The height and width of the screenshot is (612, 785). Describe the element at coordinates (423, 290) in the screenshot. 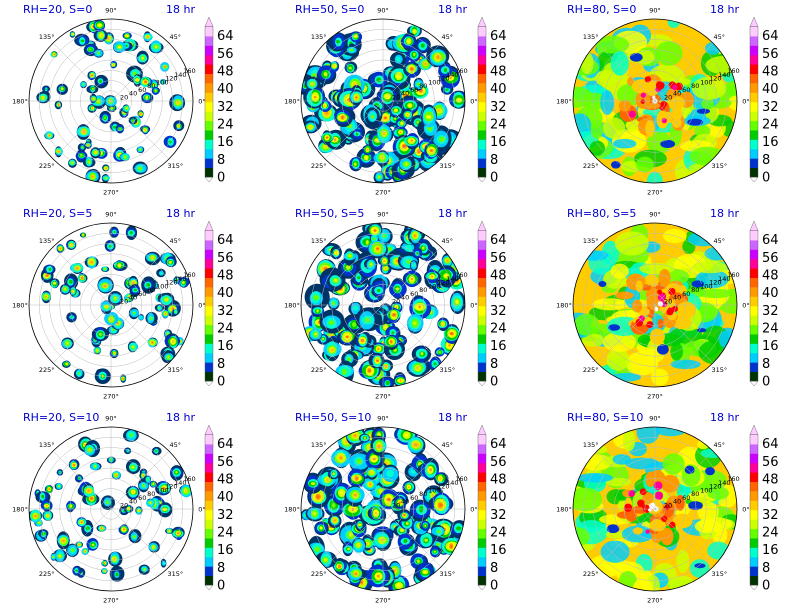

I see `radial-tick-label: 80` at that location.